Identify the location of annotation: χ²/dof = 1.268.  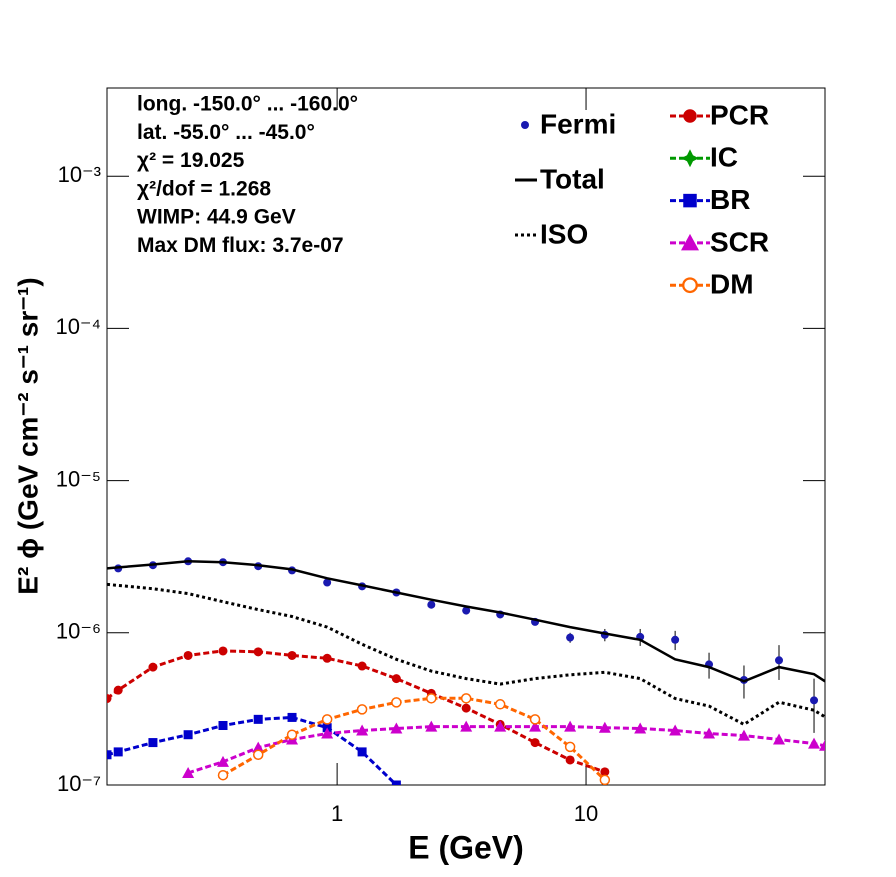
(204, 188).